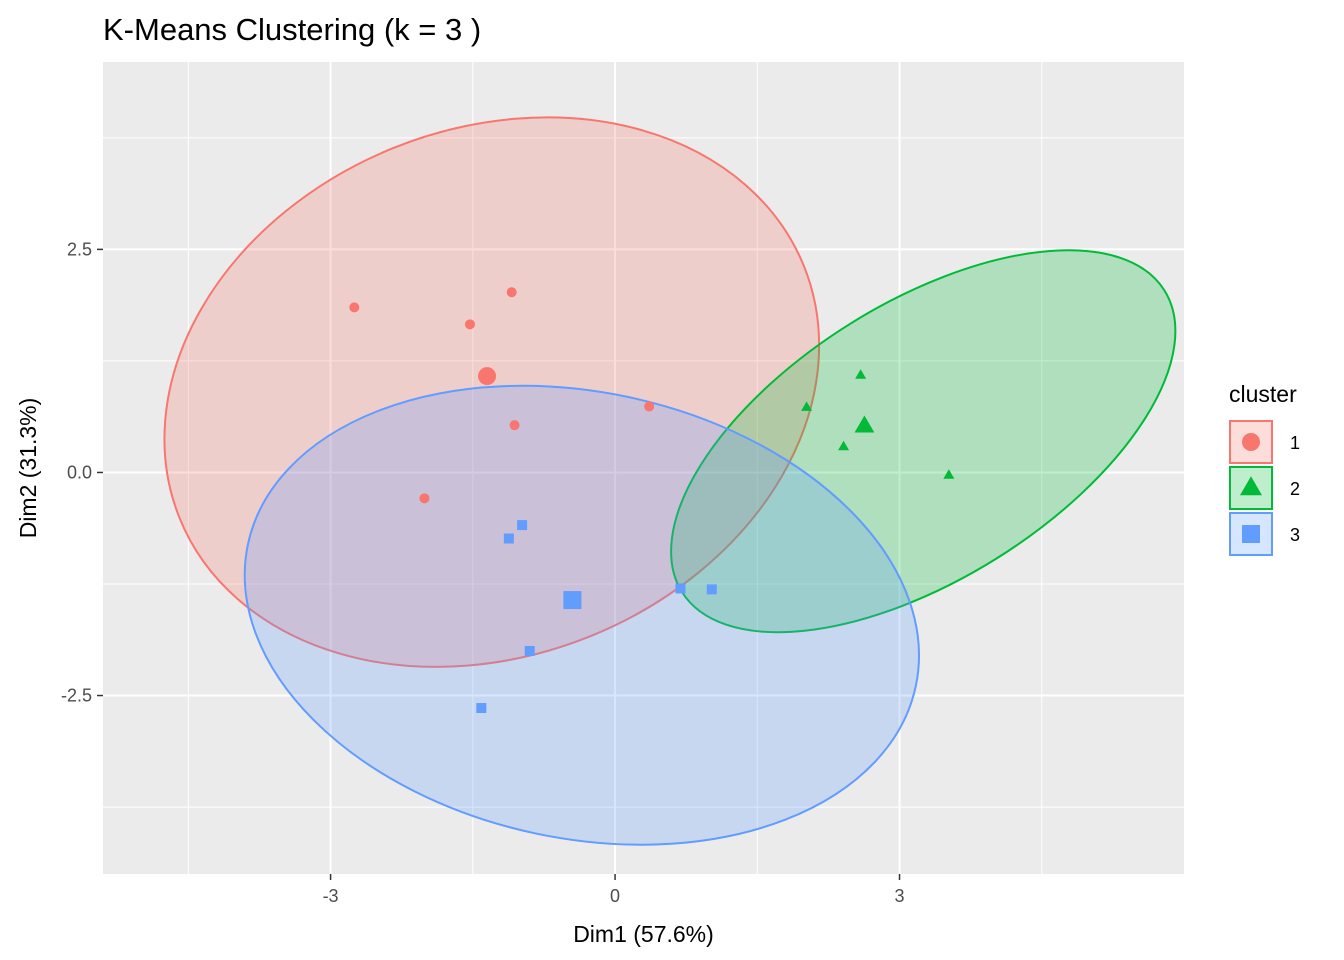 This screenshot has height=960, width=1344. Describe the element at coordinates (615, 896) in the screenshot. I see `x-tick-label: 0` at that location.